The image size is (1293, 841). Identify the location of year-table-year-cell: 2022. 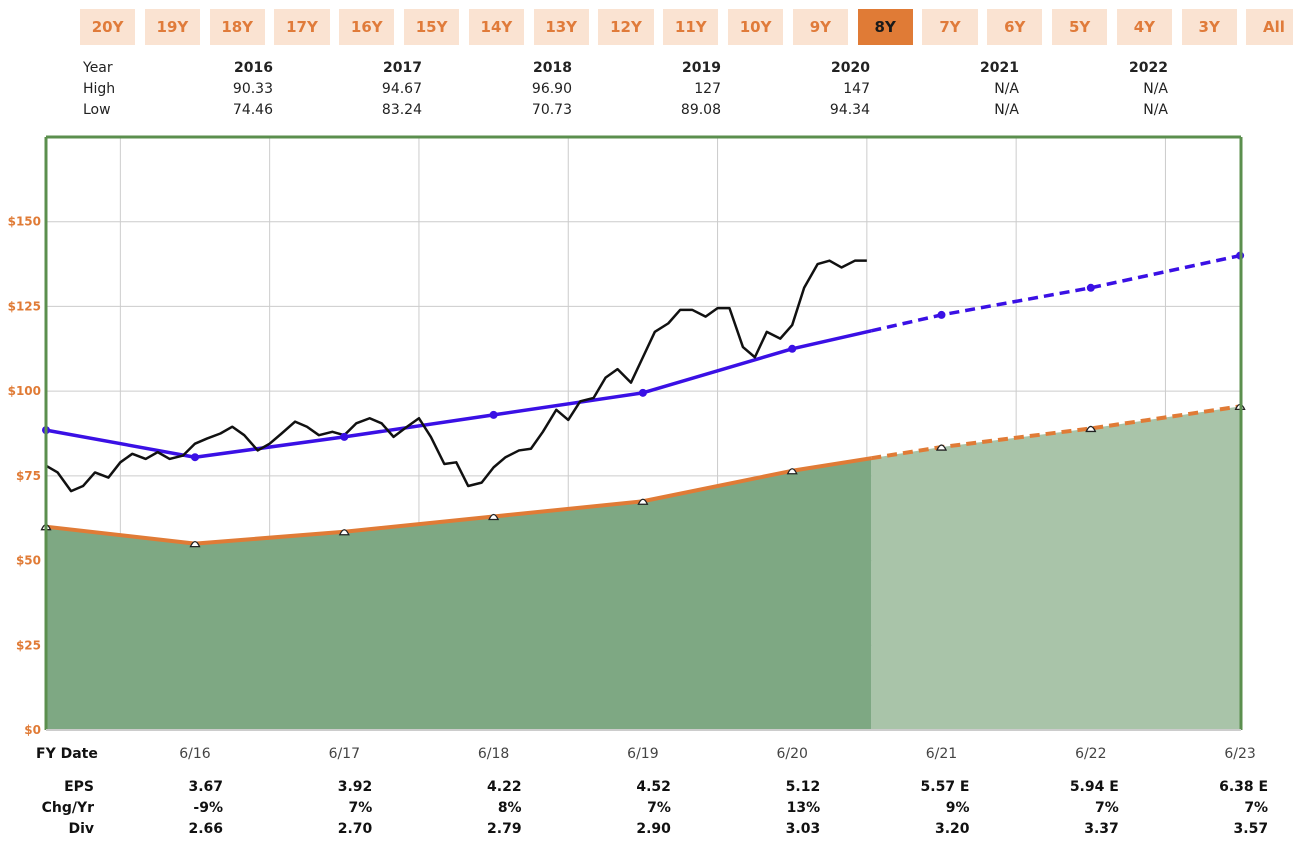
(1148, 68).